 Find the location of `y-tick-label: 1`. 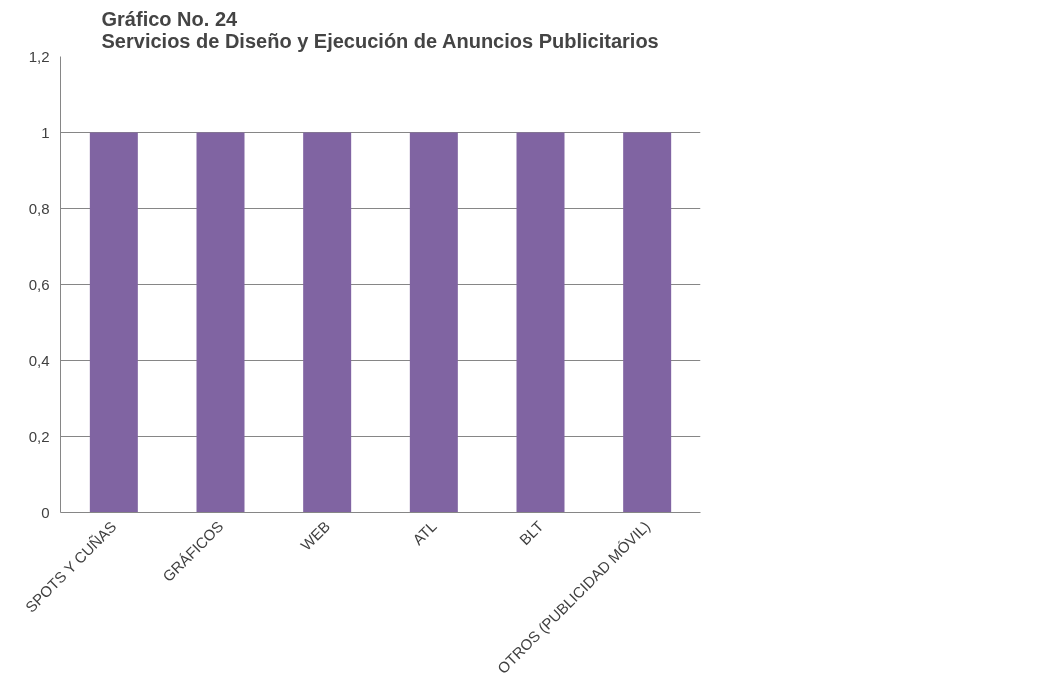

y-tick-label: 1 is located at coordinates (45, 132).